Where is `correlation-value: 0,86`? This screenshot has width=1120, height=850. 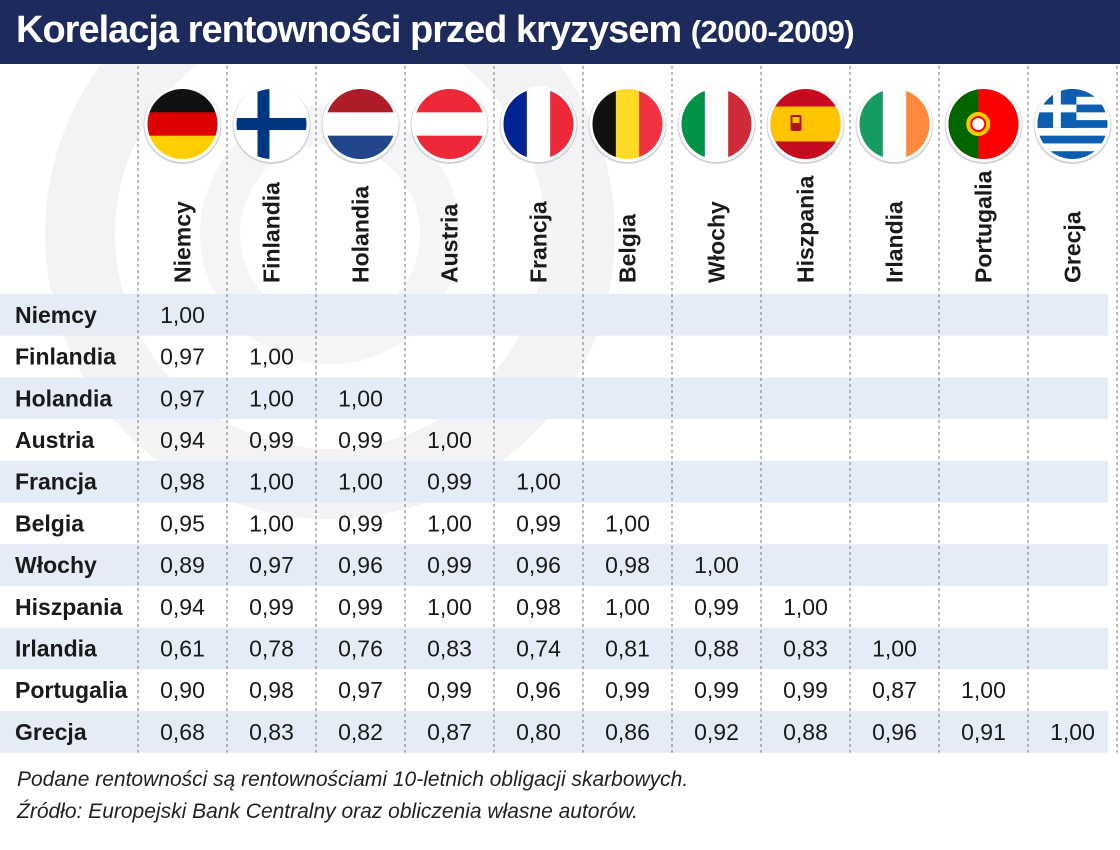 correlation-value: 0,86 is located at coordinates (627, 732).